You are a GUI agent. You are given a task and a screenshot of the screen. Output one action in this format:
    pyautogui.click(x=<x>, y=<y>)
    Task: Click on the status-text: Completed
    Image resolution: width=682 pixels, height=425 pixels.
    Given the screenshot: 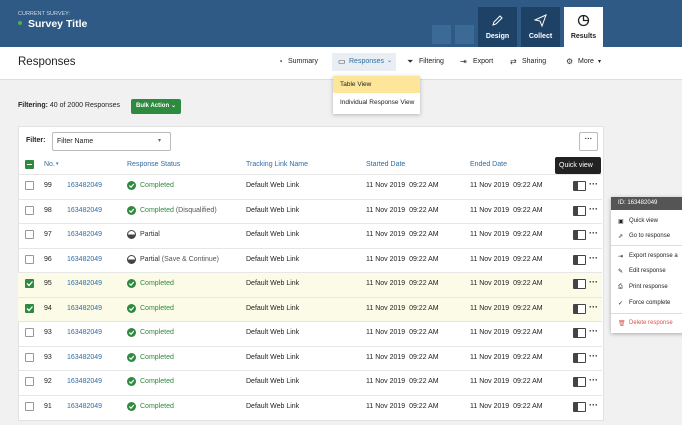 What is the action you would take?
    pyautogui.click(x=157, y=381)
    